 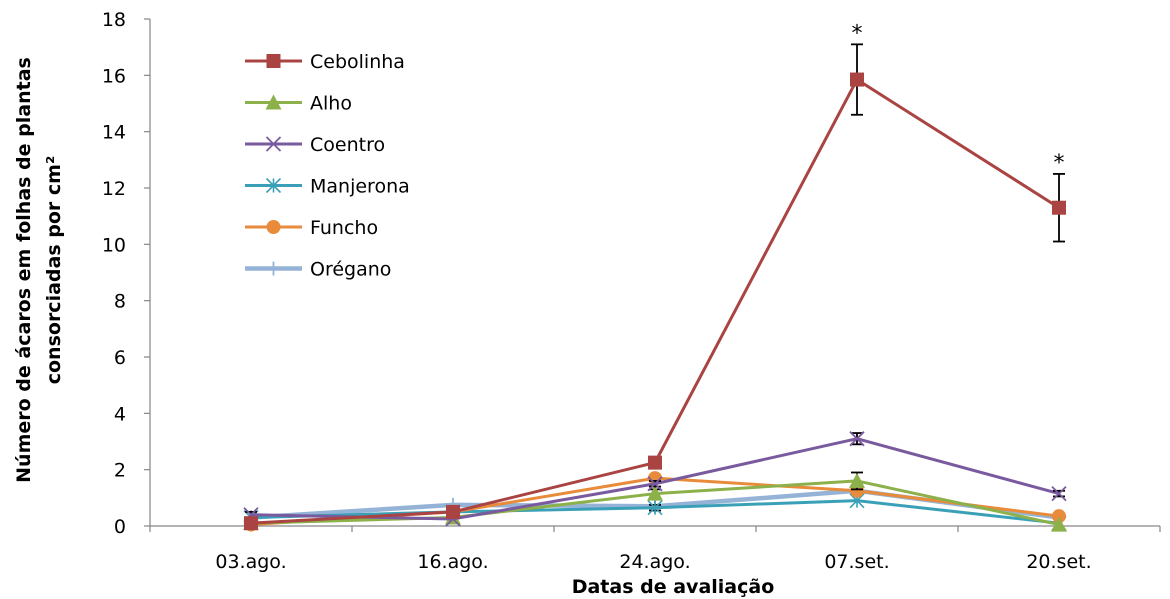 I want to click on legend-item-manjerona: Manjerona, so click(x=327, y=187).